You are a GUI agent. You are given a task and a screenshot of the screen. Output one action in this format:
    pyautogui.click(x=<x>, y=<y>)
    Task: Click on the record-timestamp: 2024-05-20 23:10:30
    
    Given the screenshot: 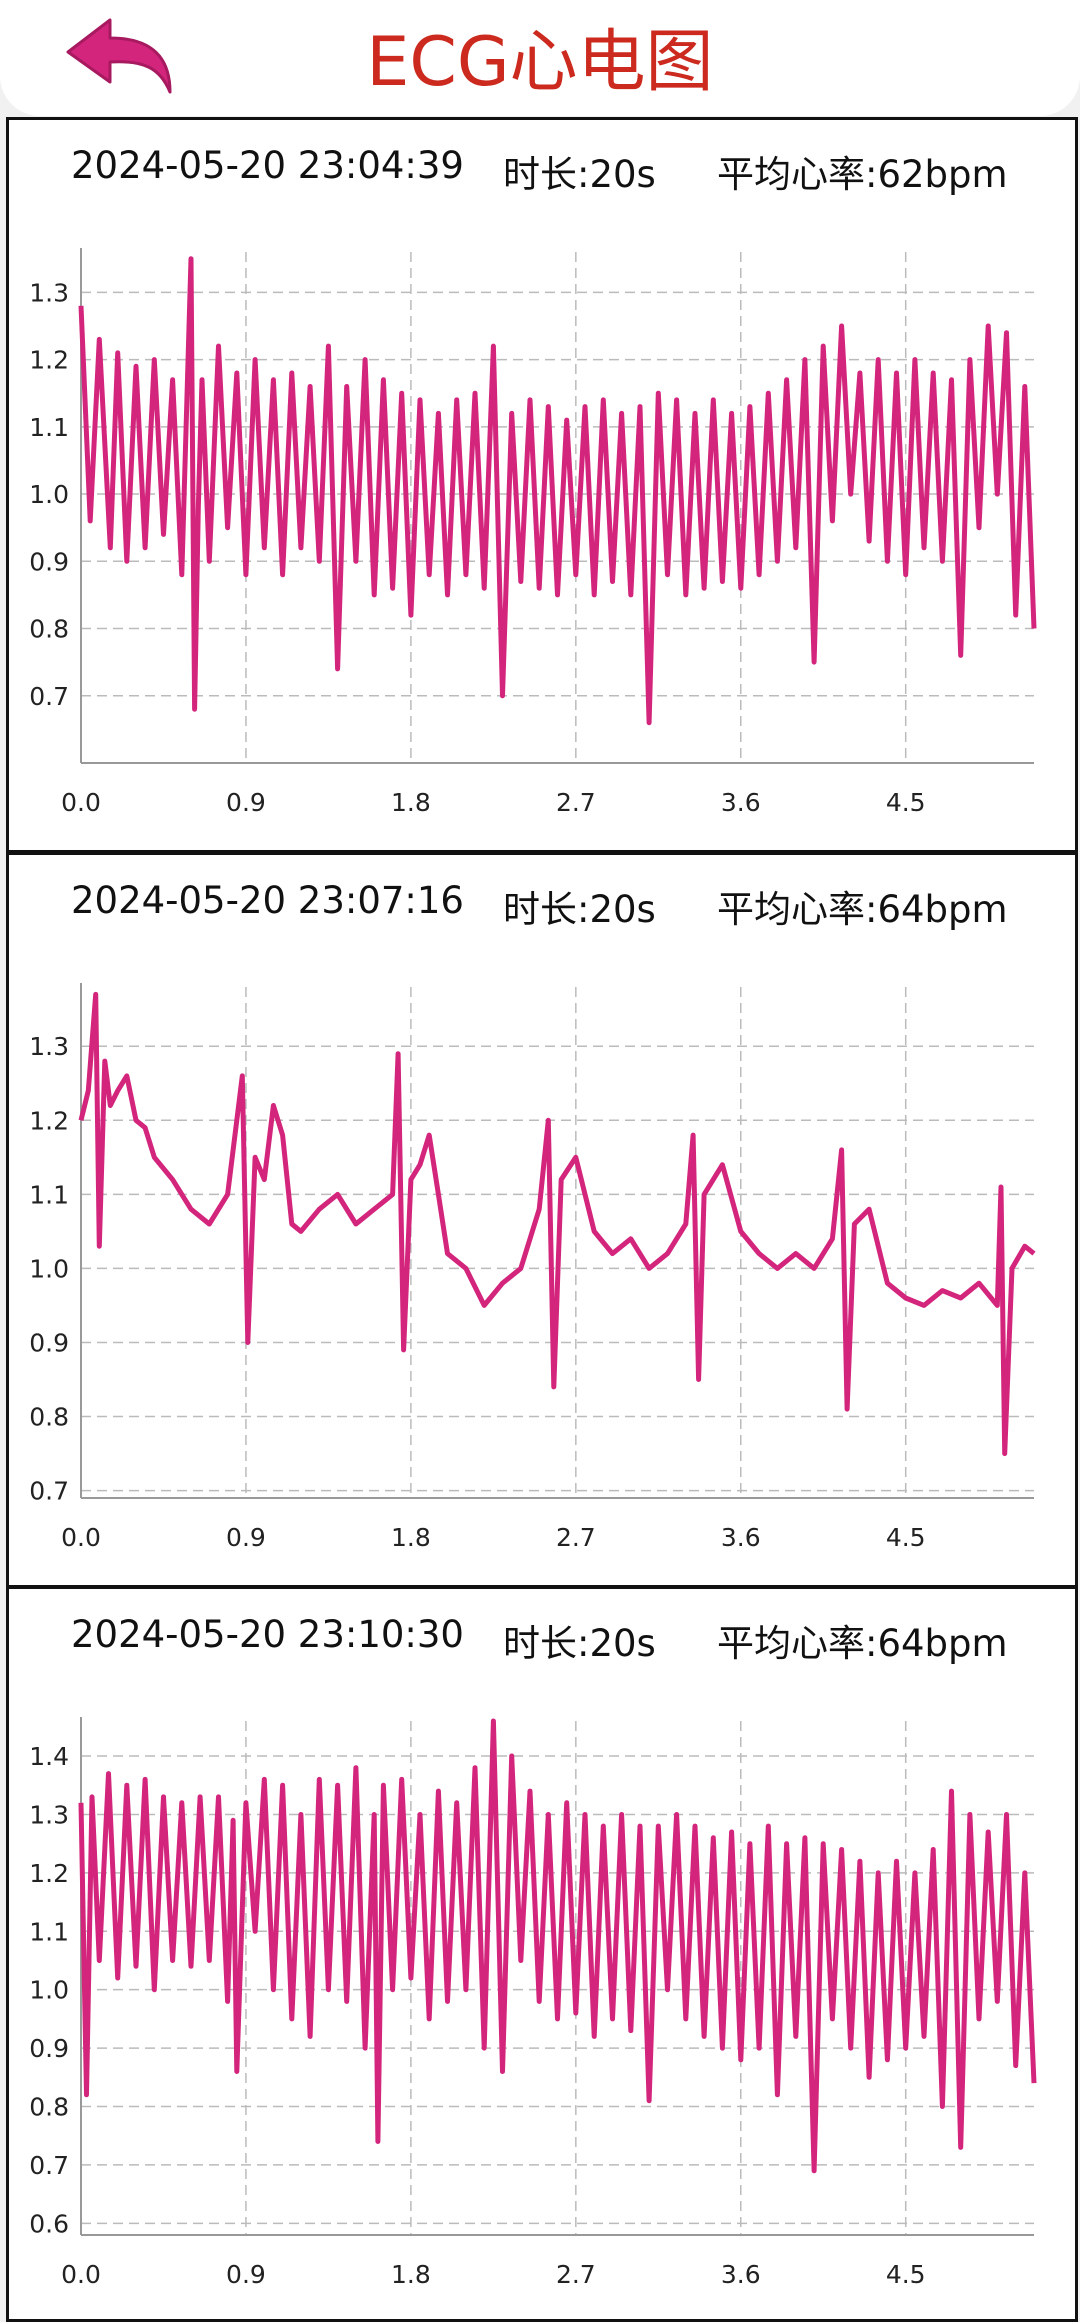 What is the action you would take?
    pyautogui.click(x=267, y=1634)
    